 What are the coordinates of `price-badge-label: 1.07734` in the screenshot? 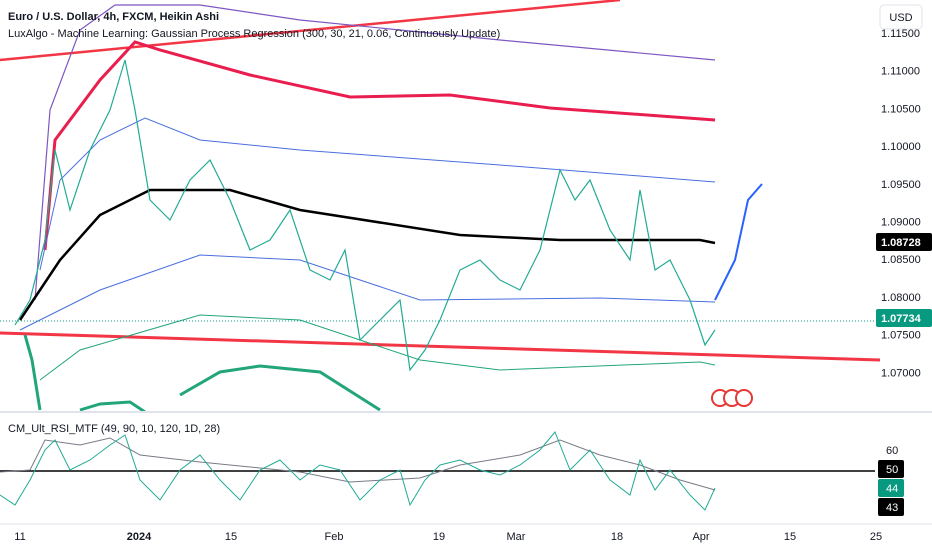 It's located at (901, 319).